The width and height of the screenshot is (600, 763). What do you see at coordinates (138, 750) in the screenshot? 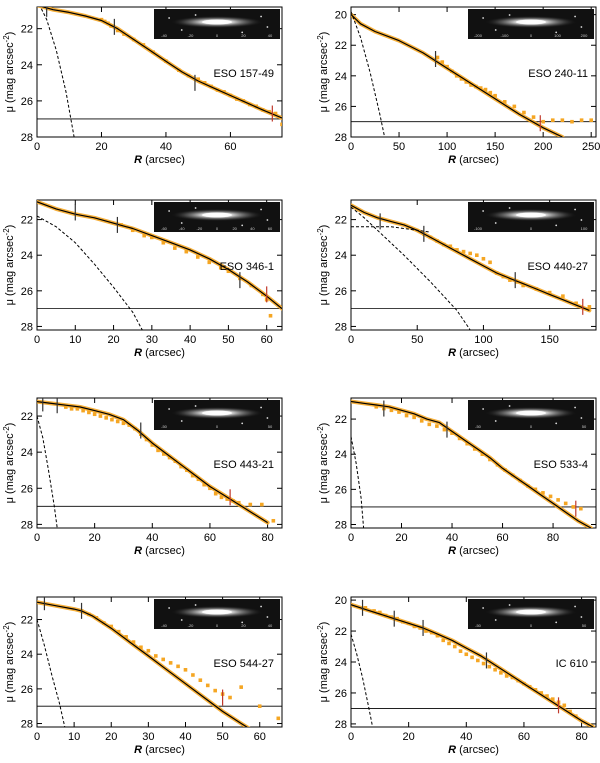
I see `x-axis-var: R` at bounding box center [138, 750].